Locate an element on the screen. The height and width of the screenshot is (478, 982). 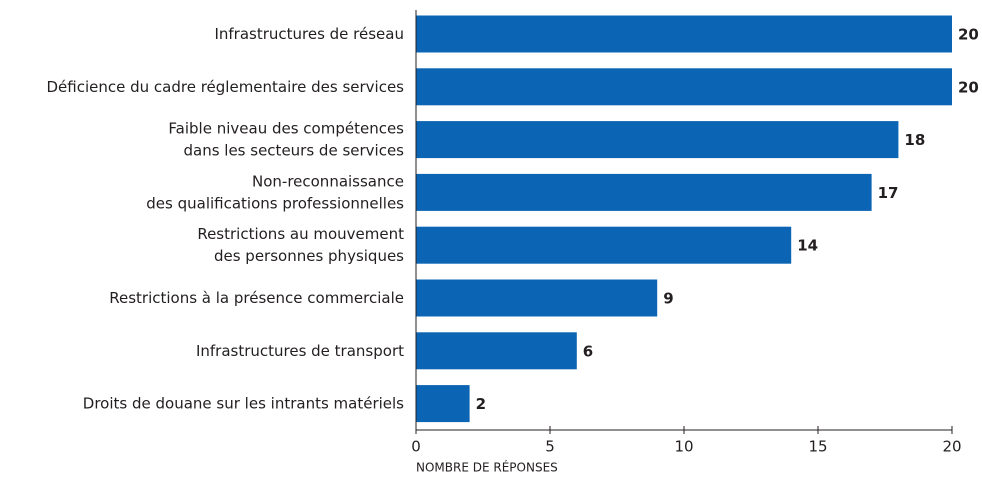
category-line: Infrastructures de réseau is located at coordinates (309, 34).